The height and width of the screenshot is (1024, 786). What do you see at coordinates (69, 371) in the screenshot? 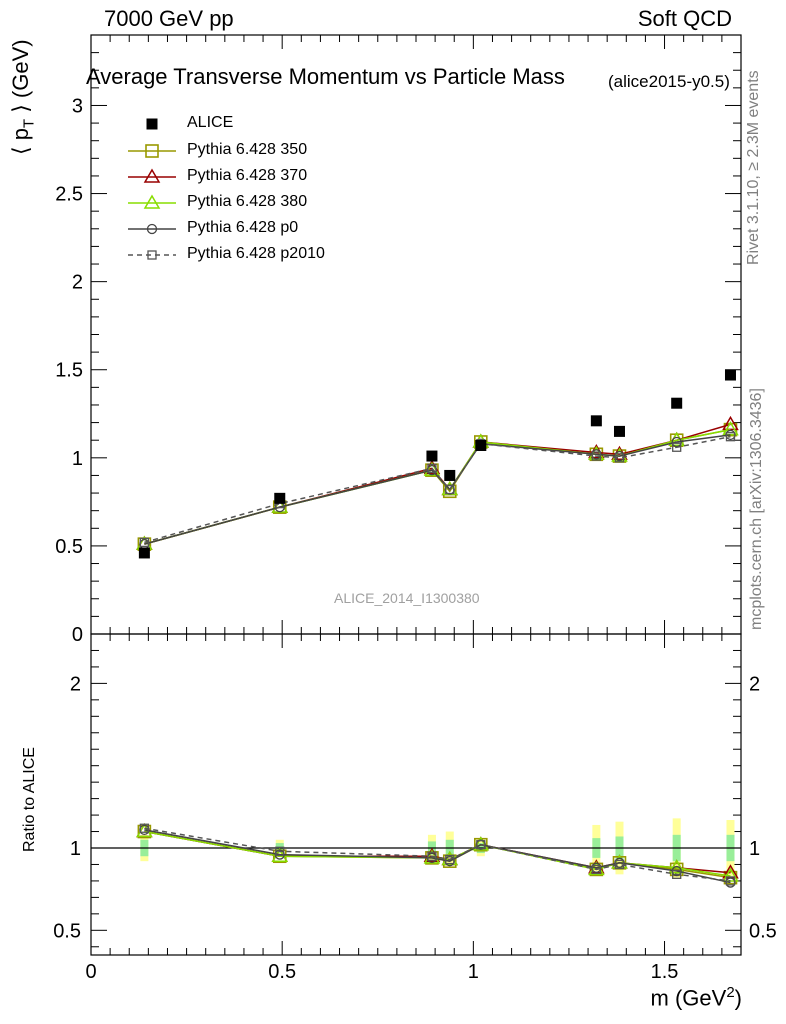
I see `main-y-tick-label: 1.5` at bounding box center [69, 371].